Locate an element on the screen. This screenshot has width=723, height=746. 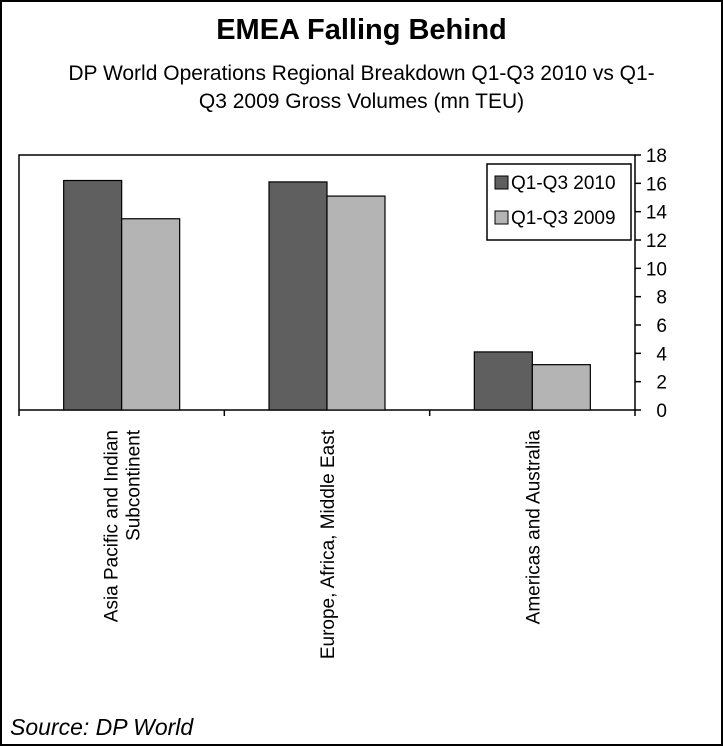
y-tick-label: 18 is located at coordinates (656, 156).